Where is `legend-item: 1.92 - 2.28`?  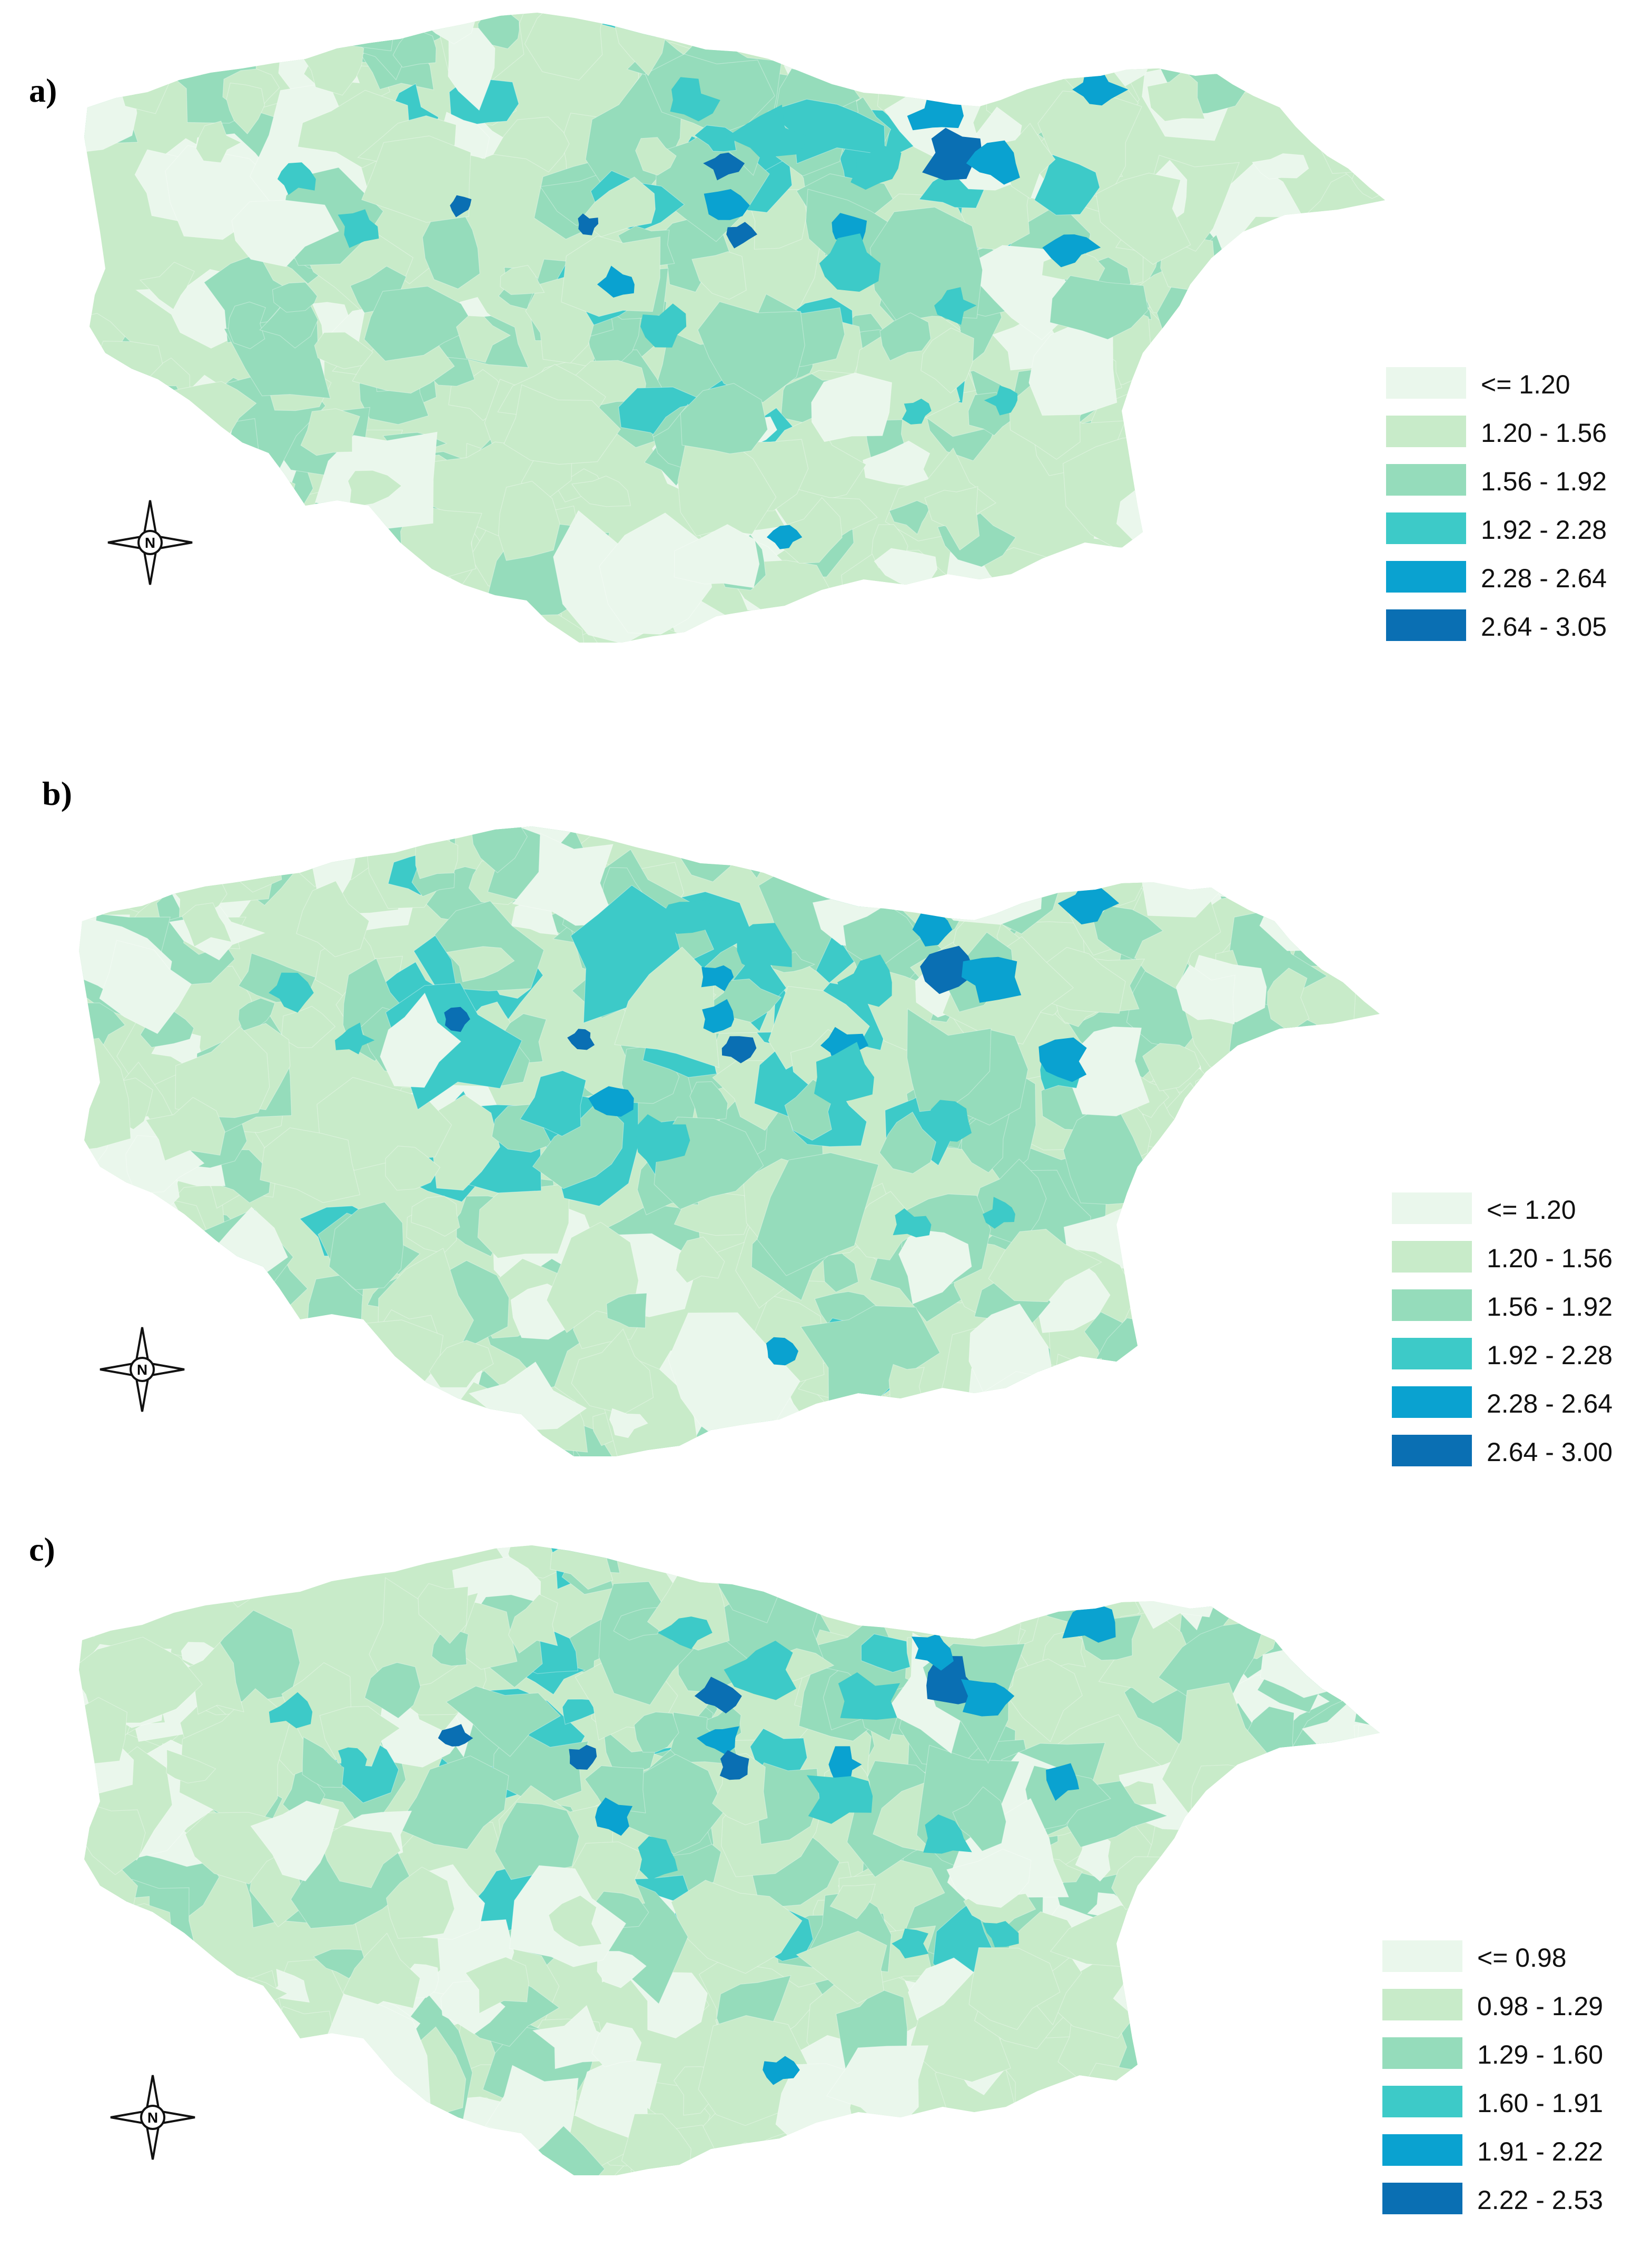 legend-item: 1.92 - 2.28 is located at coordinates (1517, 1354).